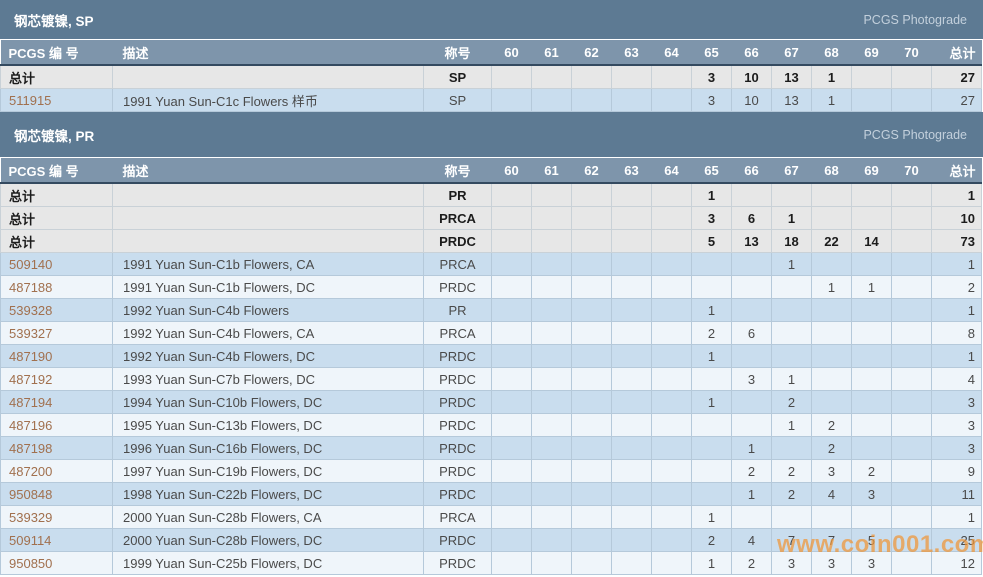 The width and height of the screenshot is (983, 577). I want to click on pcgs-number-link: 487200, so click(31, 471).